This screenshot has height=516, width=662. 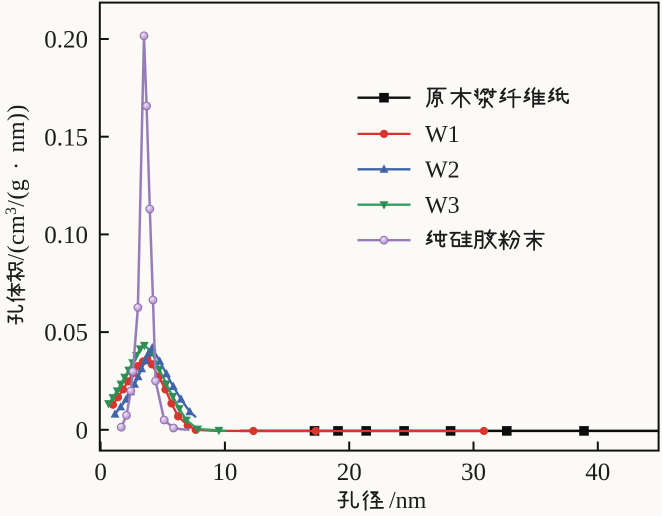 I want to click on svg-text: /nm, so click(x=408, y=501).